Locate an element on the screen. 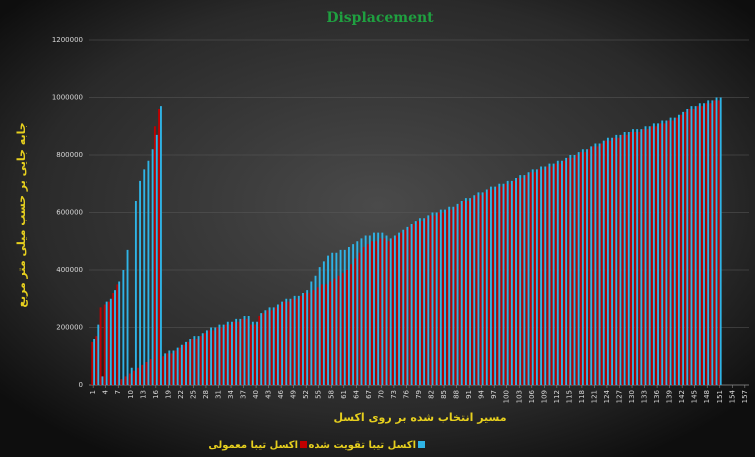 Image resolution: width=755 pixels, height=457 pixels. y-tick-label: 0 is located at coordinates (81, 385).